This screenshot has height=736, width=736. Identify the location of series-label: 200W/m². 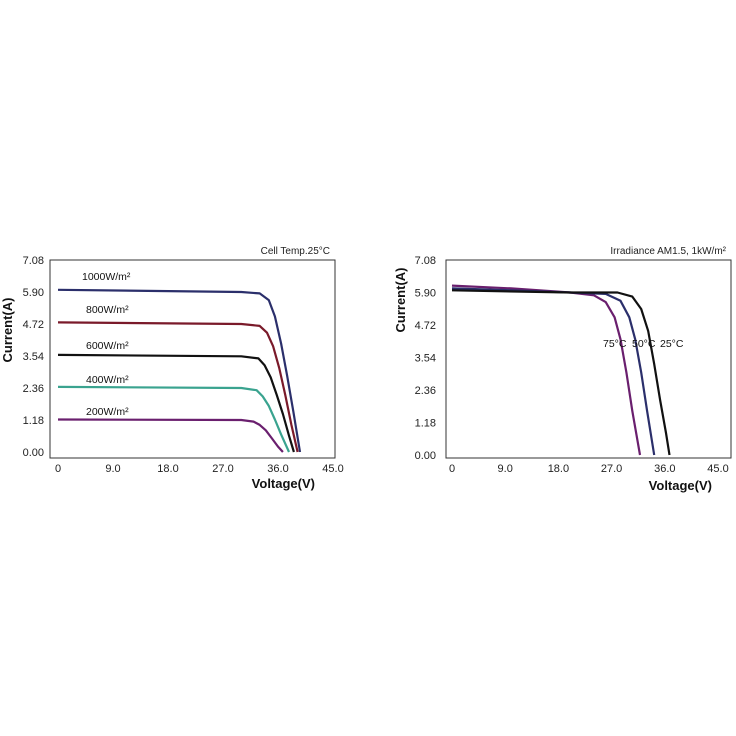
(107, 412).